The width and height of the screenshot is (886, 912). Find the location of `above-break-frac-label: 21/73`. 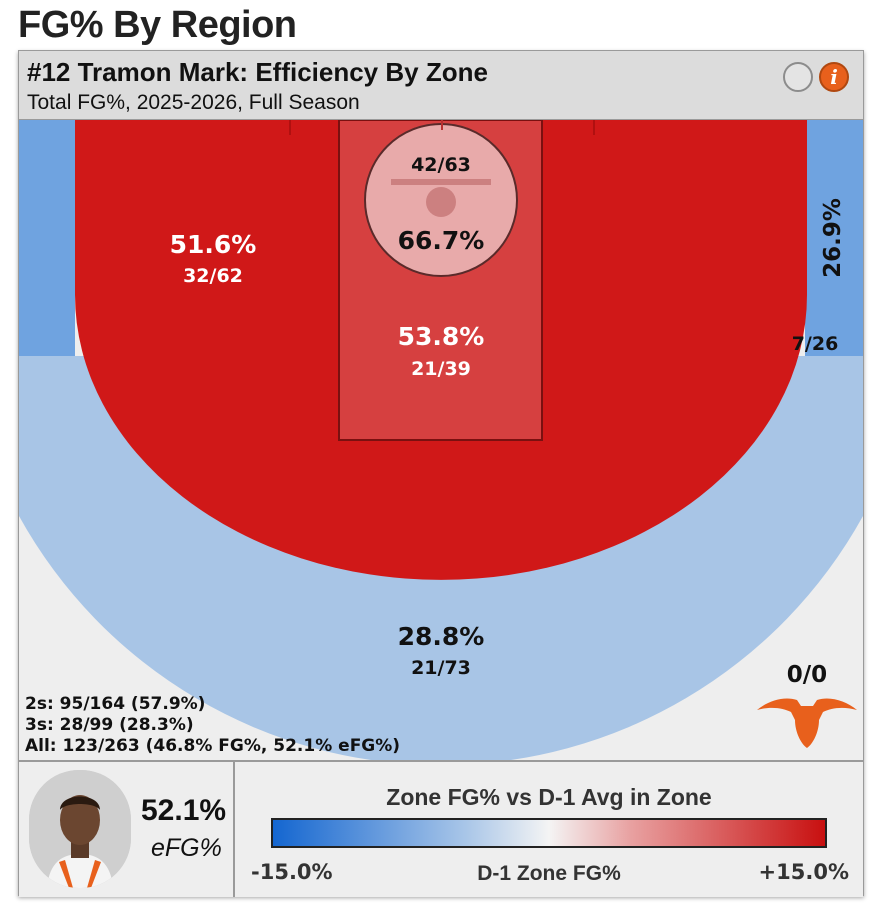

above-break-frac-label: 21/73 is located at coordinates (441, 668).